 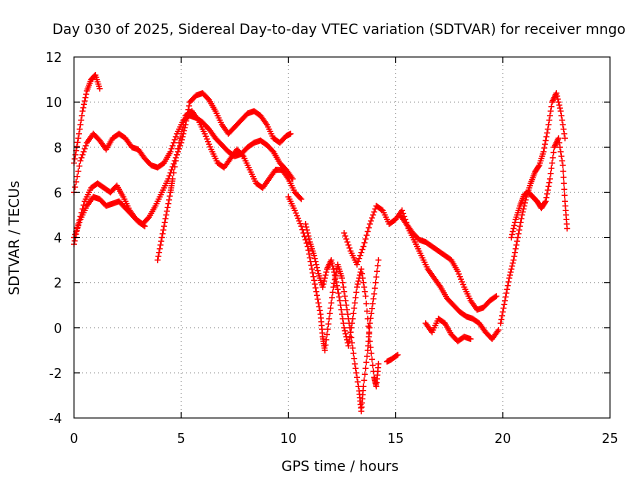 What do you see at coordinates (448, 330) in the screenshot?
I see `series-sat-k` at bounding box center [448, 330].